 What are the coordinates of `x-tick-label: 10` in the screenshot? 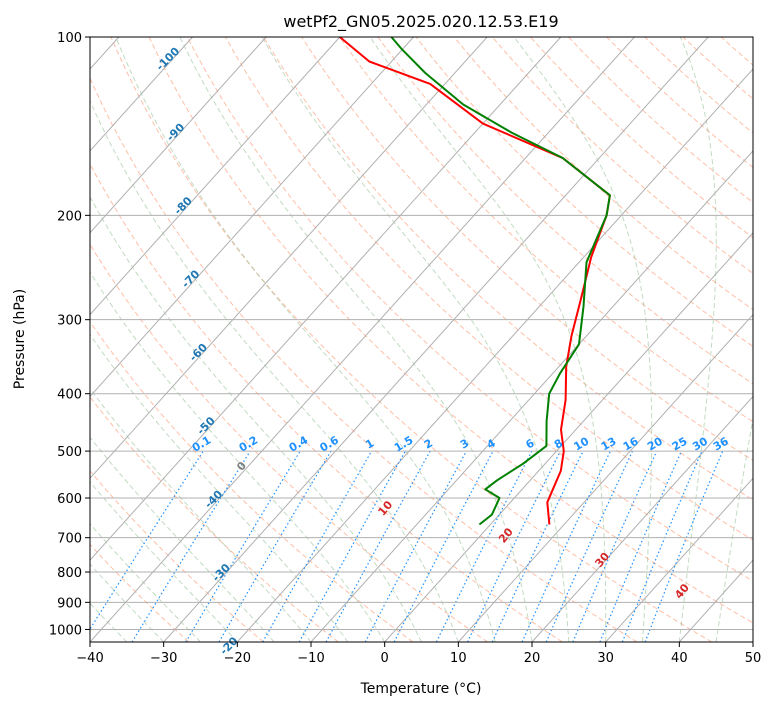 It's located at (458, 658).